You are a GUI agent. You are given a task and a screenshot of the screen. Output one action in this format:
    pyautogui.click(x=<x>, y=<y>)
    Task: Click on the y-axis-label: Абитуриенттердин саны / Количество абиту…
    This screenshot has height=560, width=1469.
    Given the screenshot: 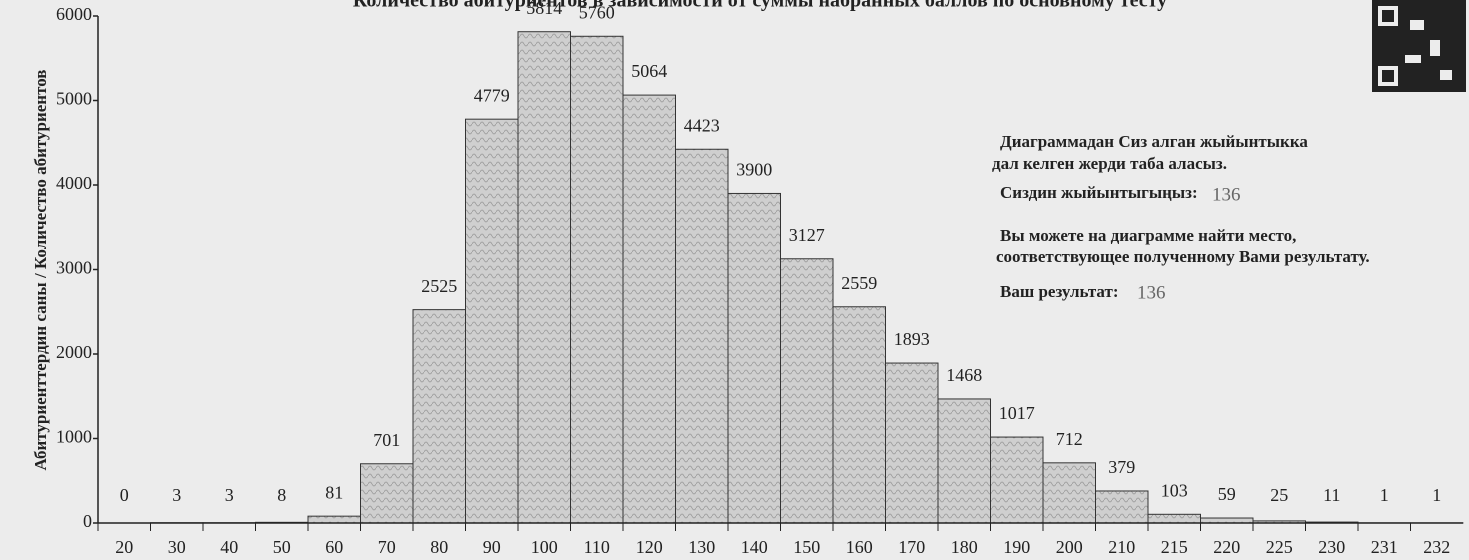 What is the action you would take?
    pyautogui.click(x=40, y=270)
    